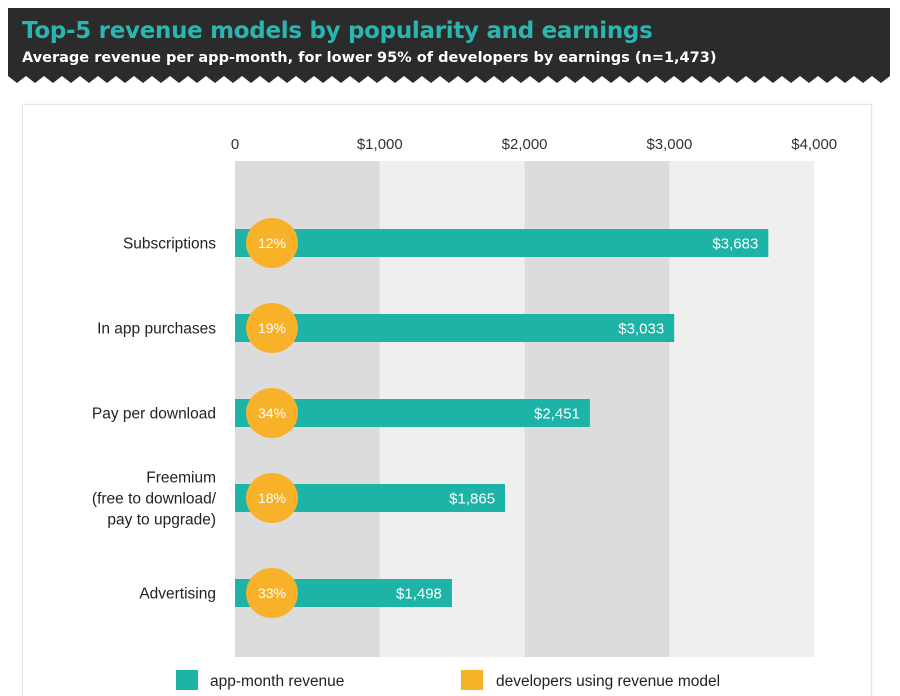 The image size is (900, 696). What do you see at coordinates (169, 244) in the screenshot?
I see `category-label: Subscriptions` at bounding box center [169, 244].